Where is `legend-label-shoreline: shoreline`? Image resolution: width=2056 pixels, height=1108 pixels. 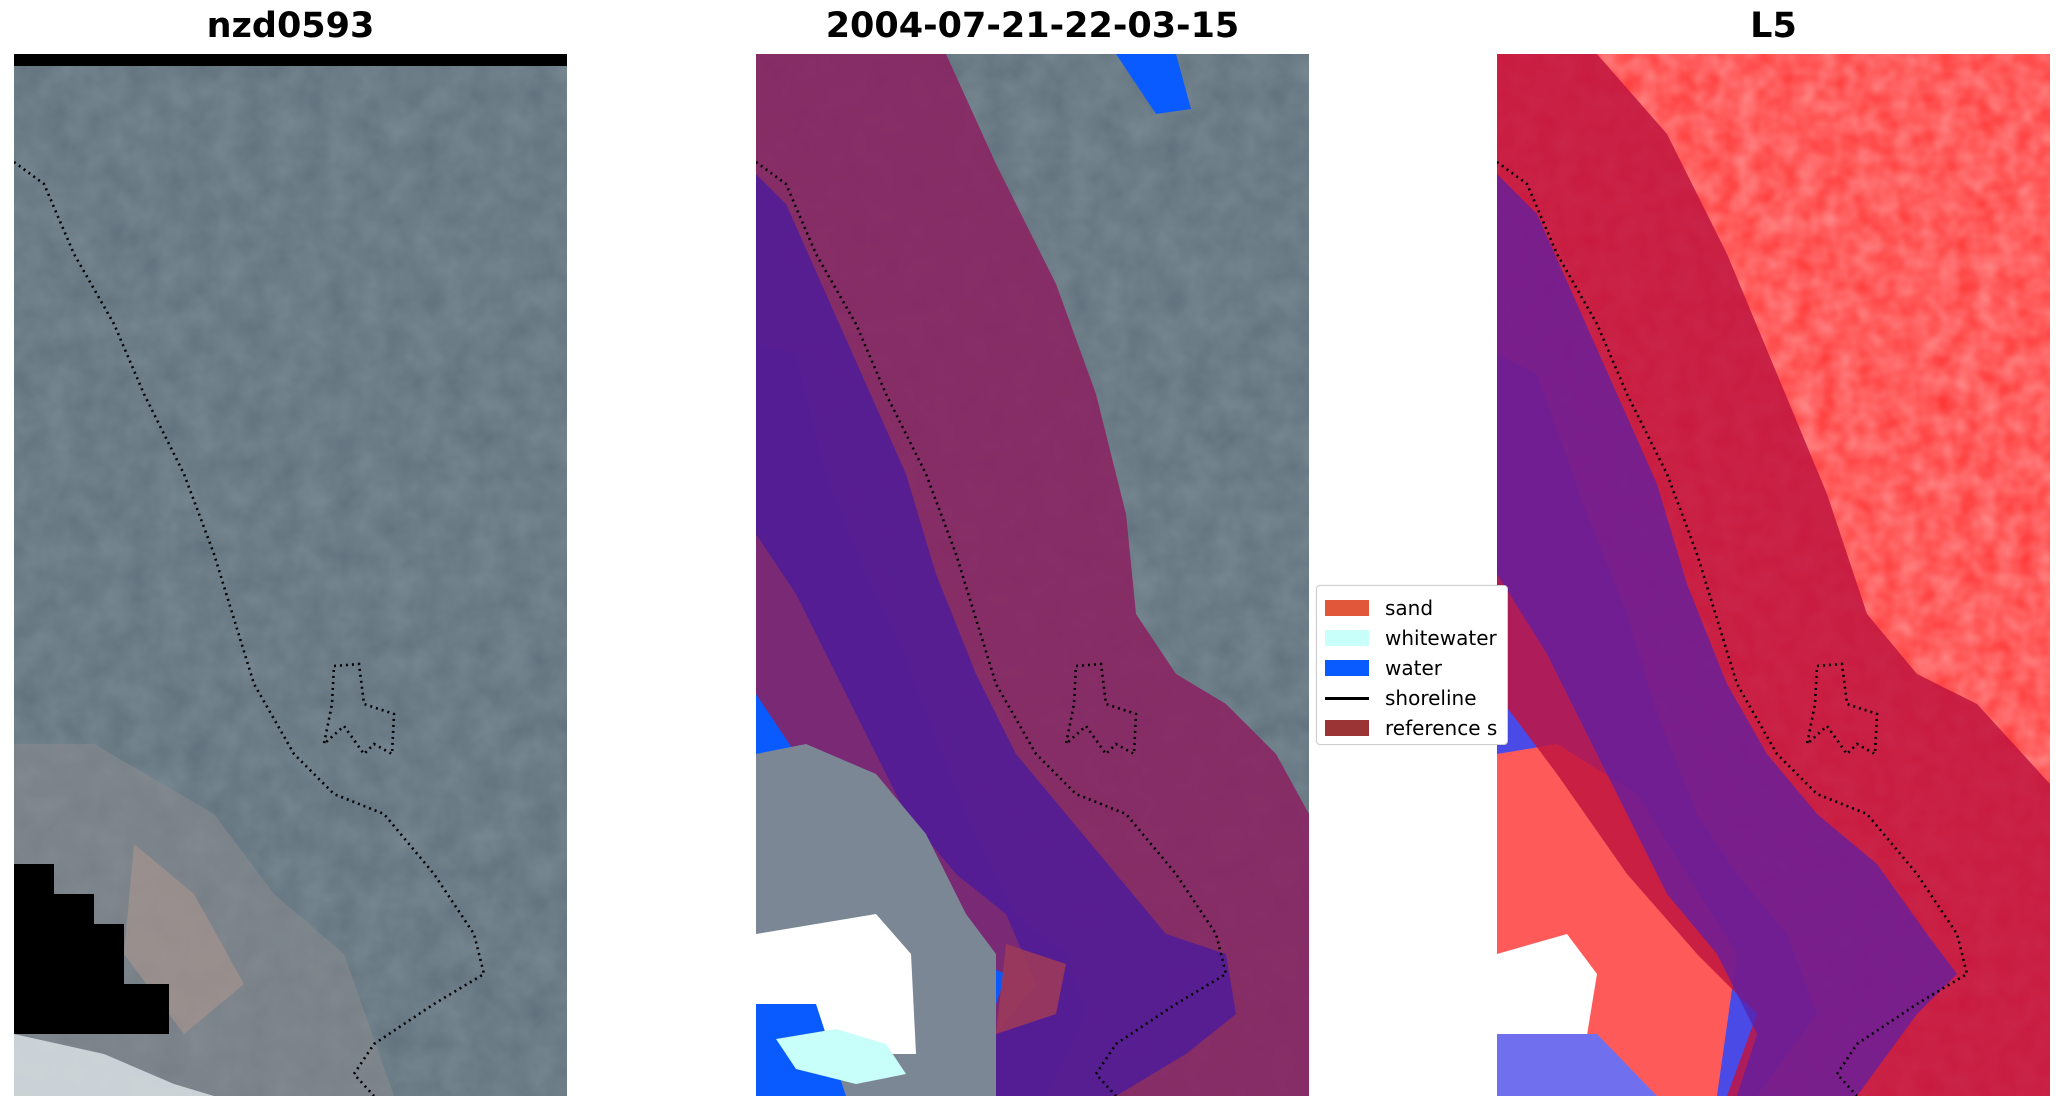 legend-label-shoreline: shoreline is located at coordinates (1431, 698).